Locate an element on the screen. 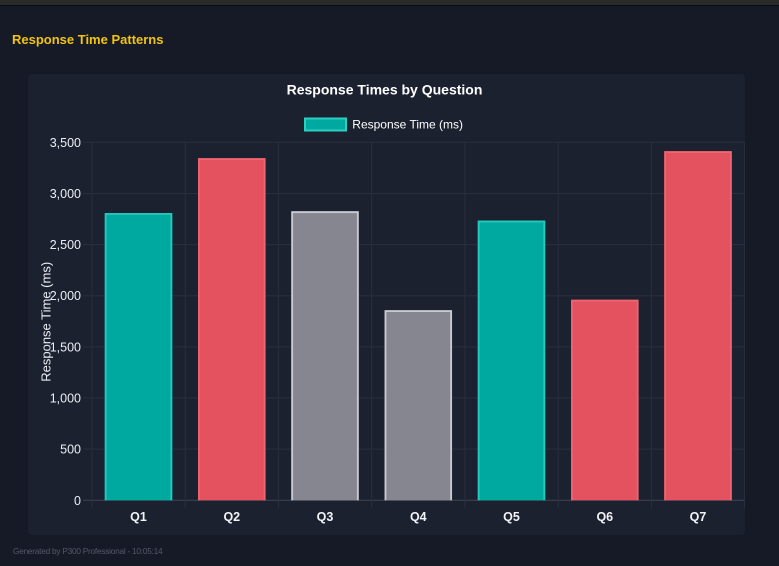 The width and height of the screenshot is (779, 566). svg-text: 3,000 is located at coordinates (65, 194).